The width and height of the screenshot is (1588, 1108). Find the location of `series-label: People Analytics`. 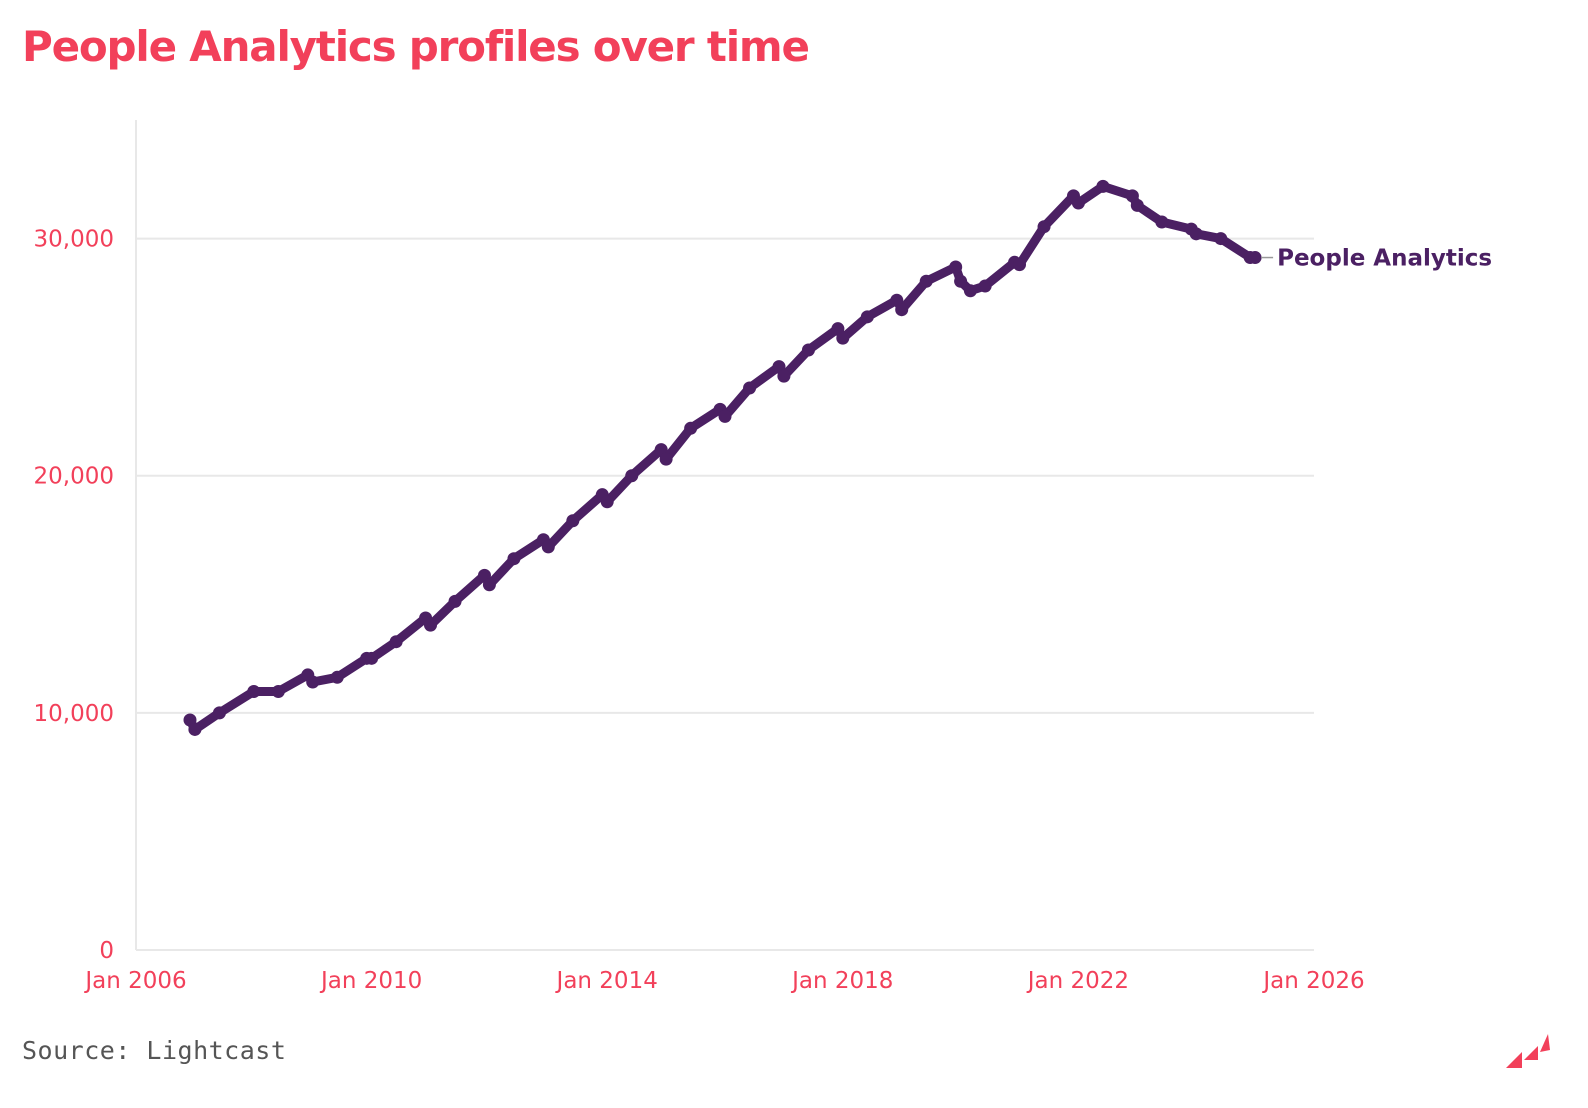

series-label: People Analytics is located at coordinates (1384, 259).